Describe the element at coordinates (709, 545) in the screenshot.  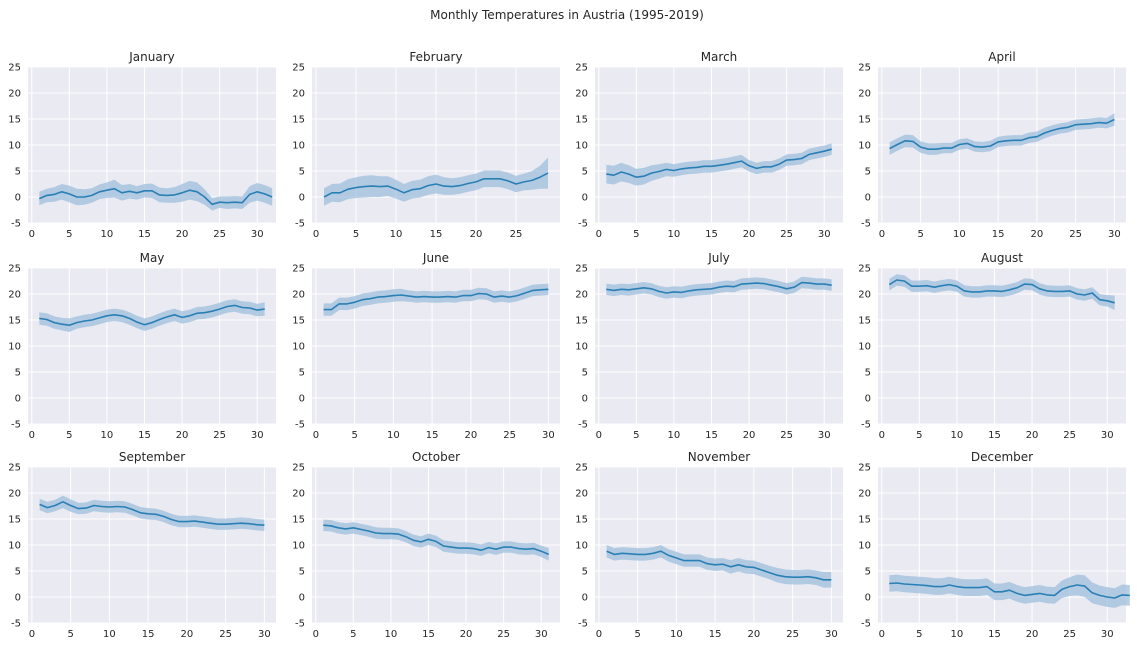
I see `panel-november: -5 0 5 10 15 20 25 0 5 10 15 20 25 30 November` at that location.